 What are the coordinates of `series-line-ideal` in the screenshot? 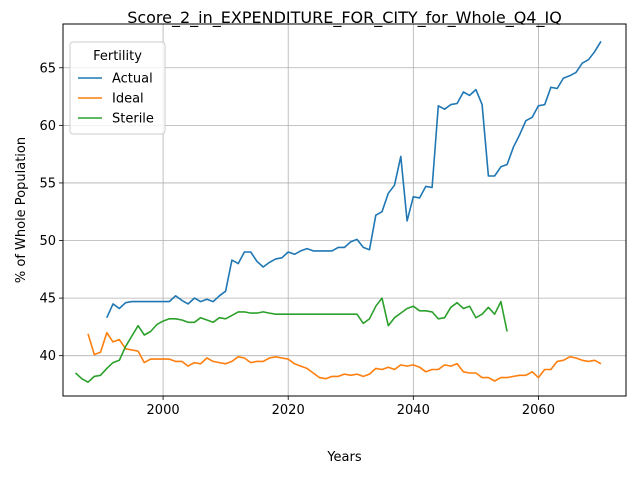 It's located at (344, 356).